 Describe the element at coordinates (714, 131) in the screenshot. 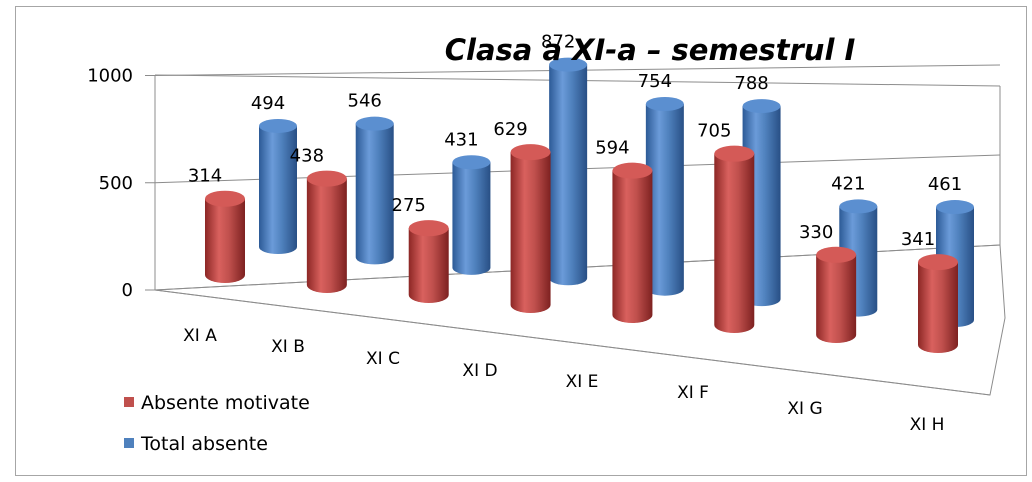

I see `data-label-absente-motivate-xi-f: 705` at that location.